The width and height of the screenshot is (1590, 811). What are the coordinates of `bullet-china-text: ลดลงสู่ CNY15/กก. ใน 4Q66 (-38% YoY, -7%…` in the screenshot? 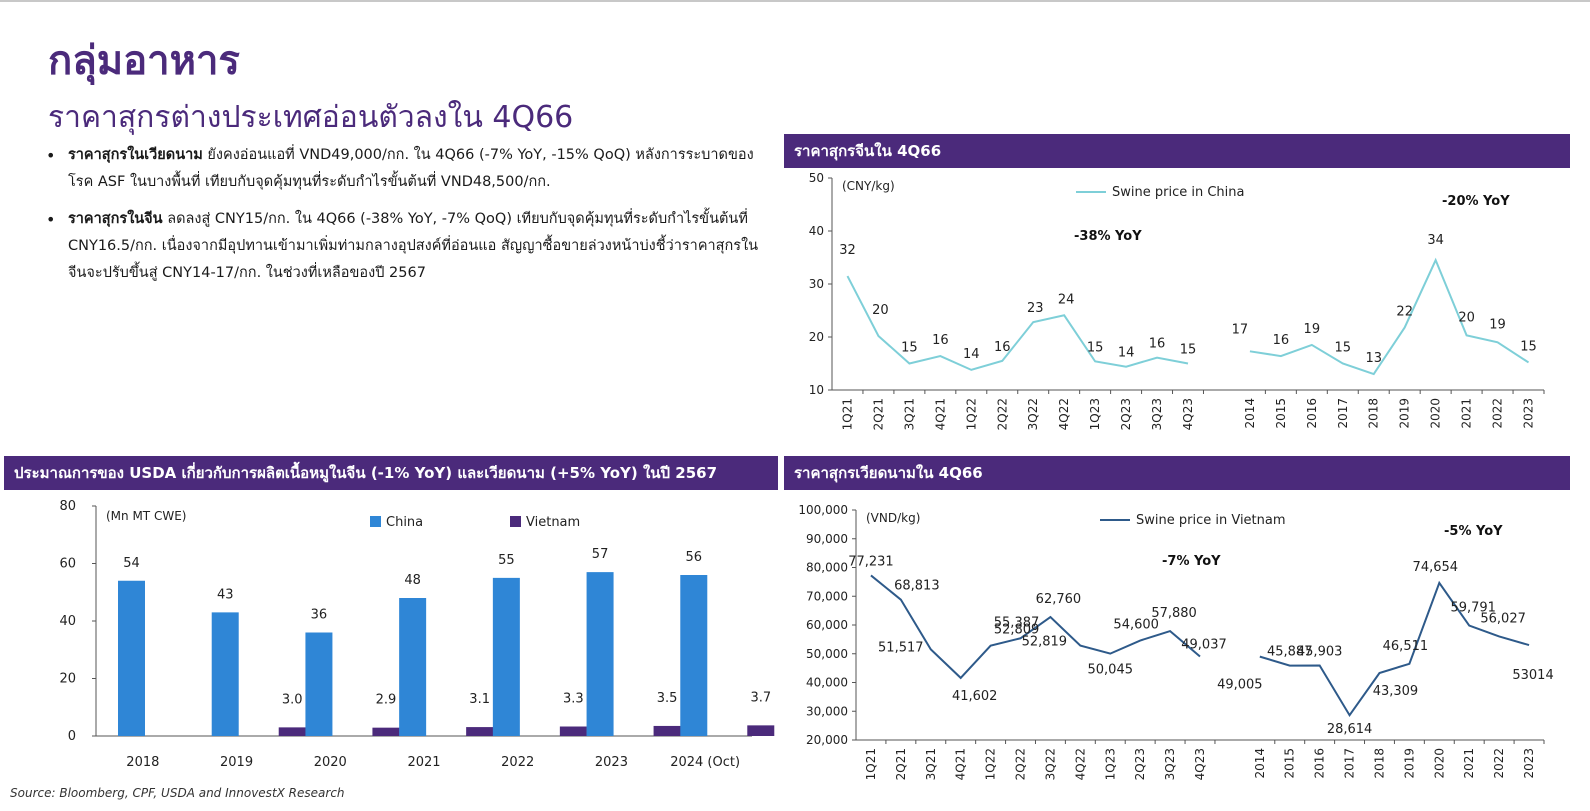 It's located at (413, 246).